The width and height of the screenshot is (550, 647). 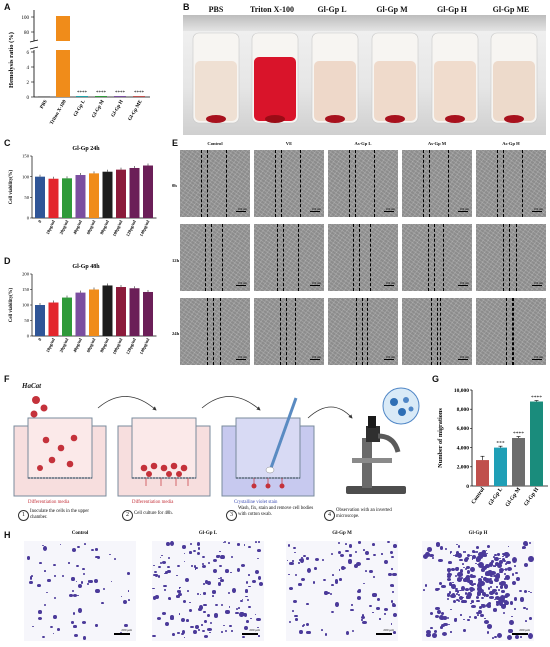 I want to click on viability-24h-xlabel: 40μg/ml, so click(x=77, y=227).